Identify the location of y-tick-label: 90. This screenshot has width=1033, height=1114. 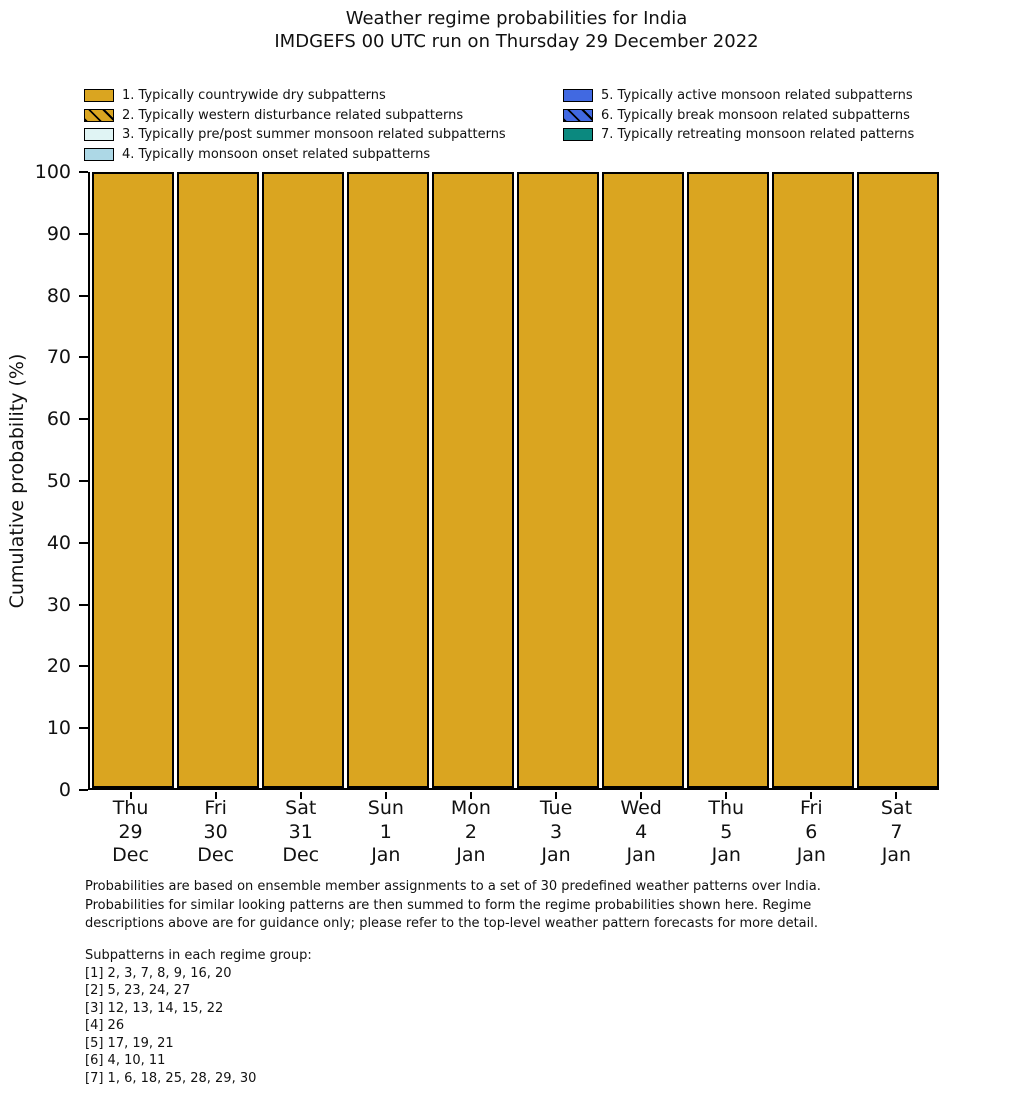
(58, 233).